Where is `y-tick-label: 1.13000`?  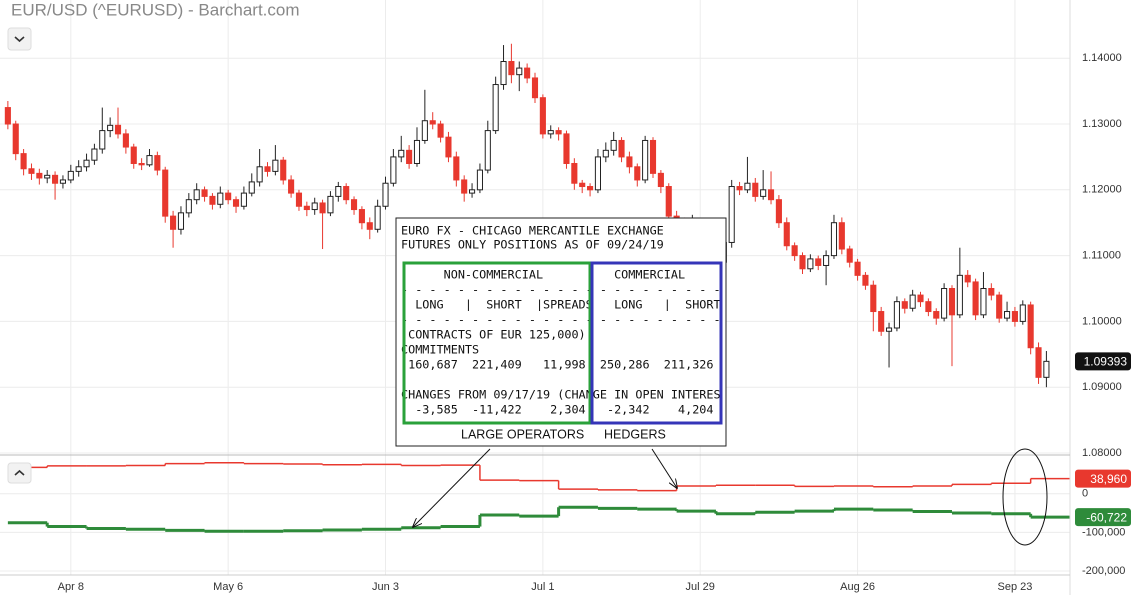
y-tick-label: 1.13000 is located at coordinates (1102, 124).